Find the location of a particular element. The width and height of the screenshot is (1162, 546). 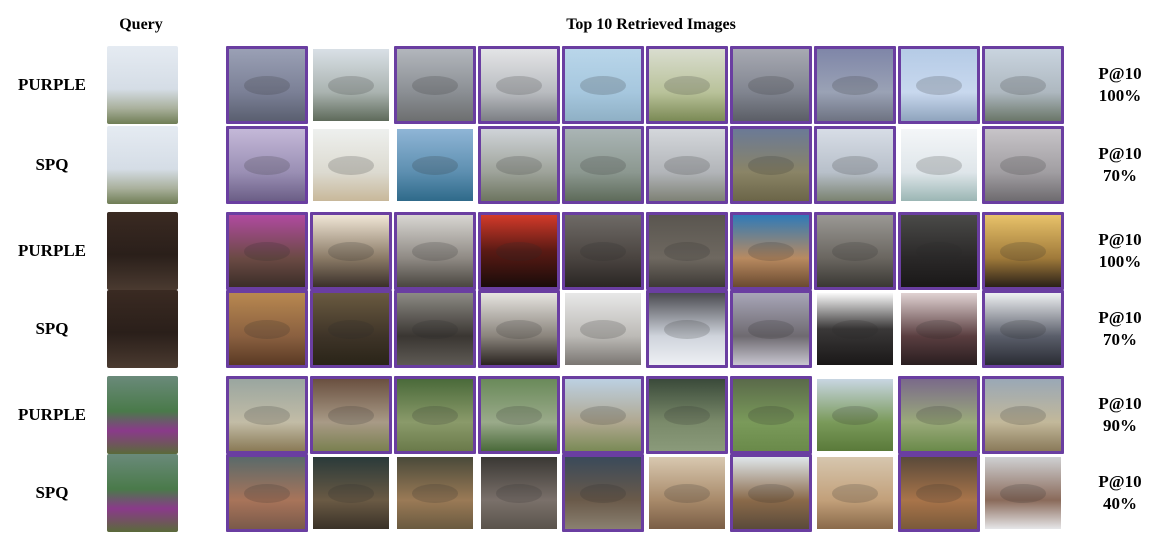

retrieval-row: SPQ P@10 40% is located at coordinates (581, 493).